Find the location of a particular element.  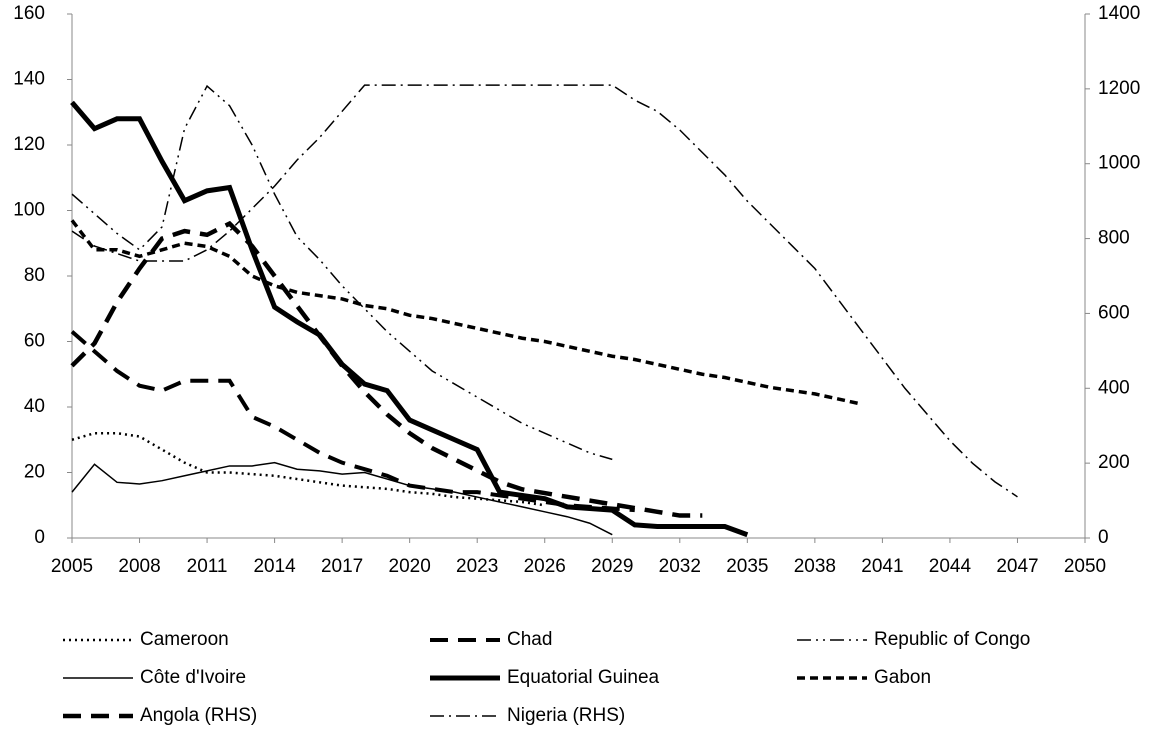

y-tick-label: 40 is located at coordinates (34, 406).